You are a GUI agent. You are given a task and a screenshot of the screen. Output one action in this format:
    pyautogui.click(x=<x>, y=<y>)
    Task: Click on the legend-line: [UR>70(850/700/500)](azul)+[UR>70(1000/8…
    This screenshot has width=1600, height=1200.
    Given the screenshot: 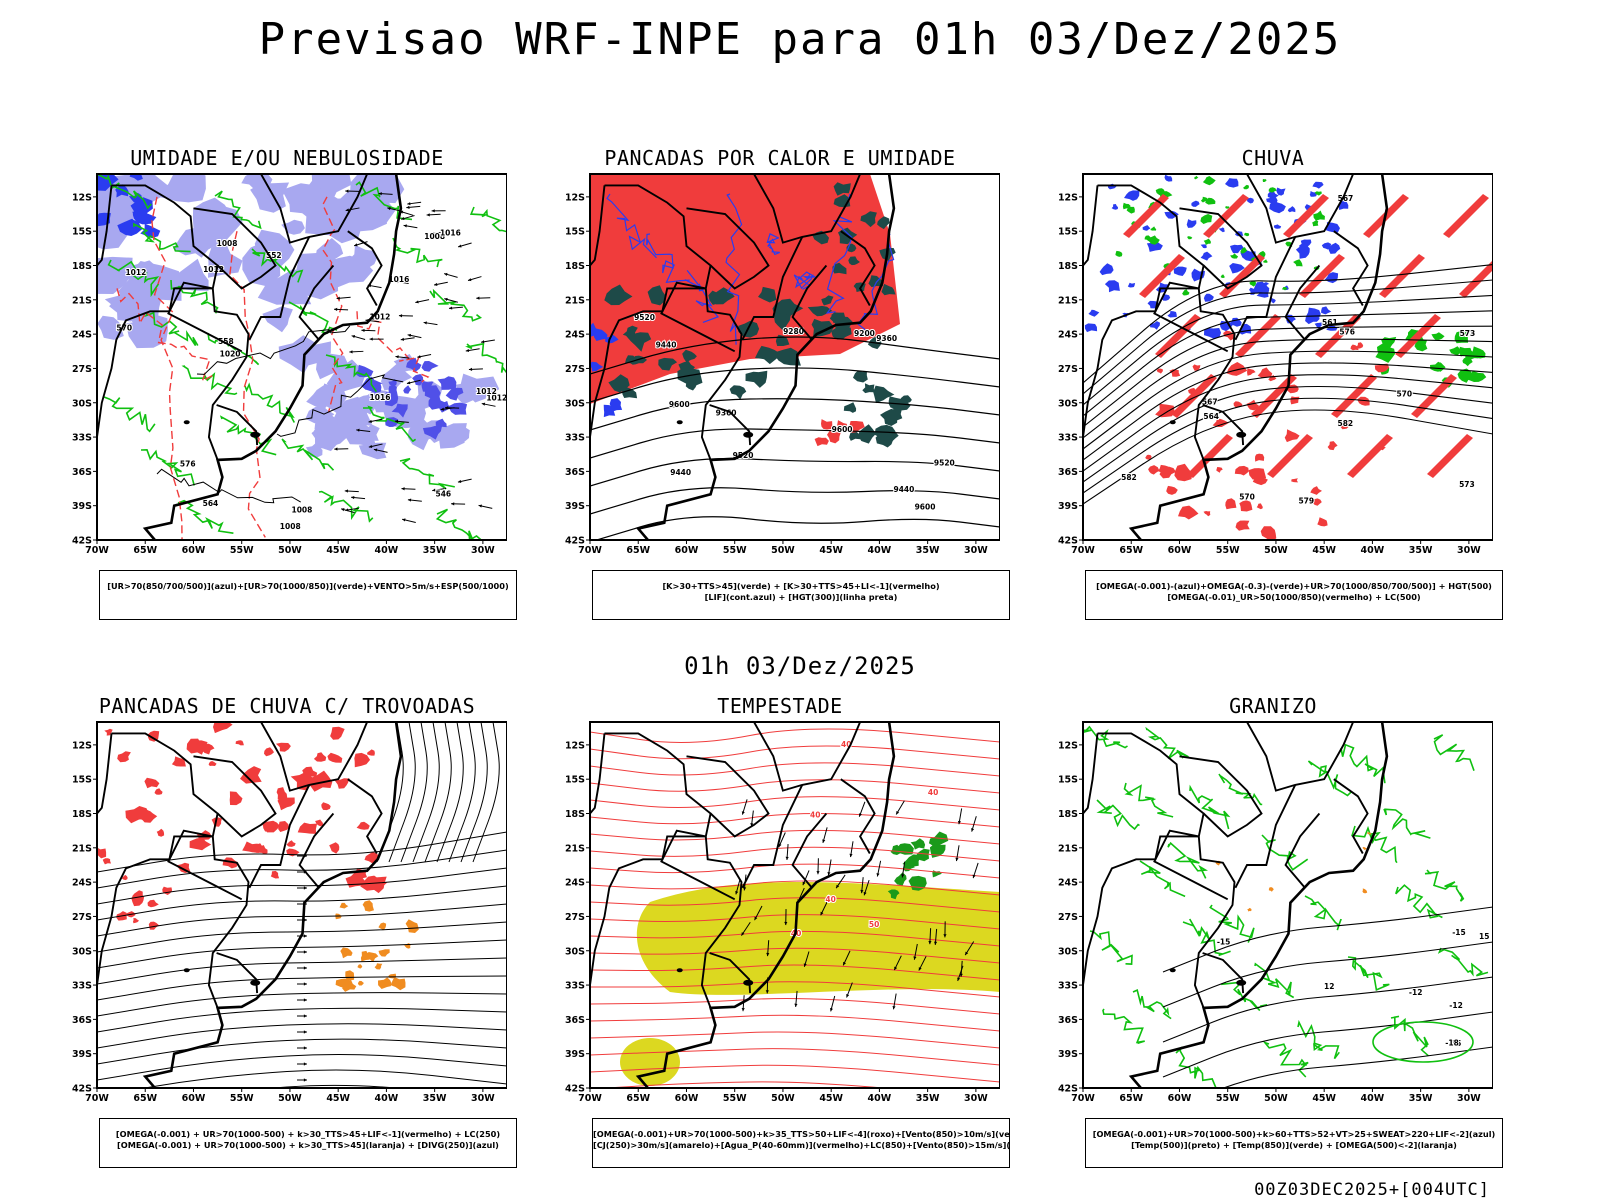 What is the action you would take?
    pyautogui.click(x=308, y=586)
    